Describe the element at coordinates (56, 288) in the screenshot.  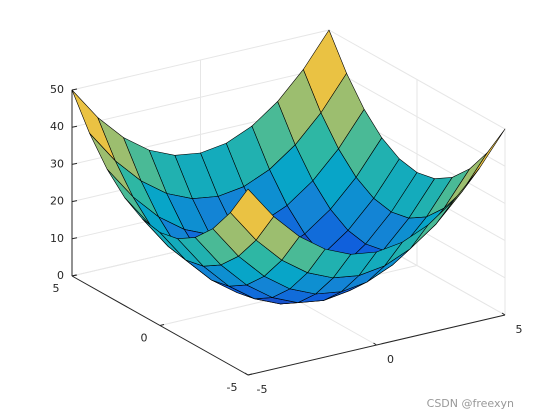
I see `y-tick-label: 5` at that location.